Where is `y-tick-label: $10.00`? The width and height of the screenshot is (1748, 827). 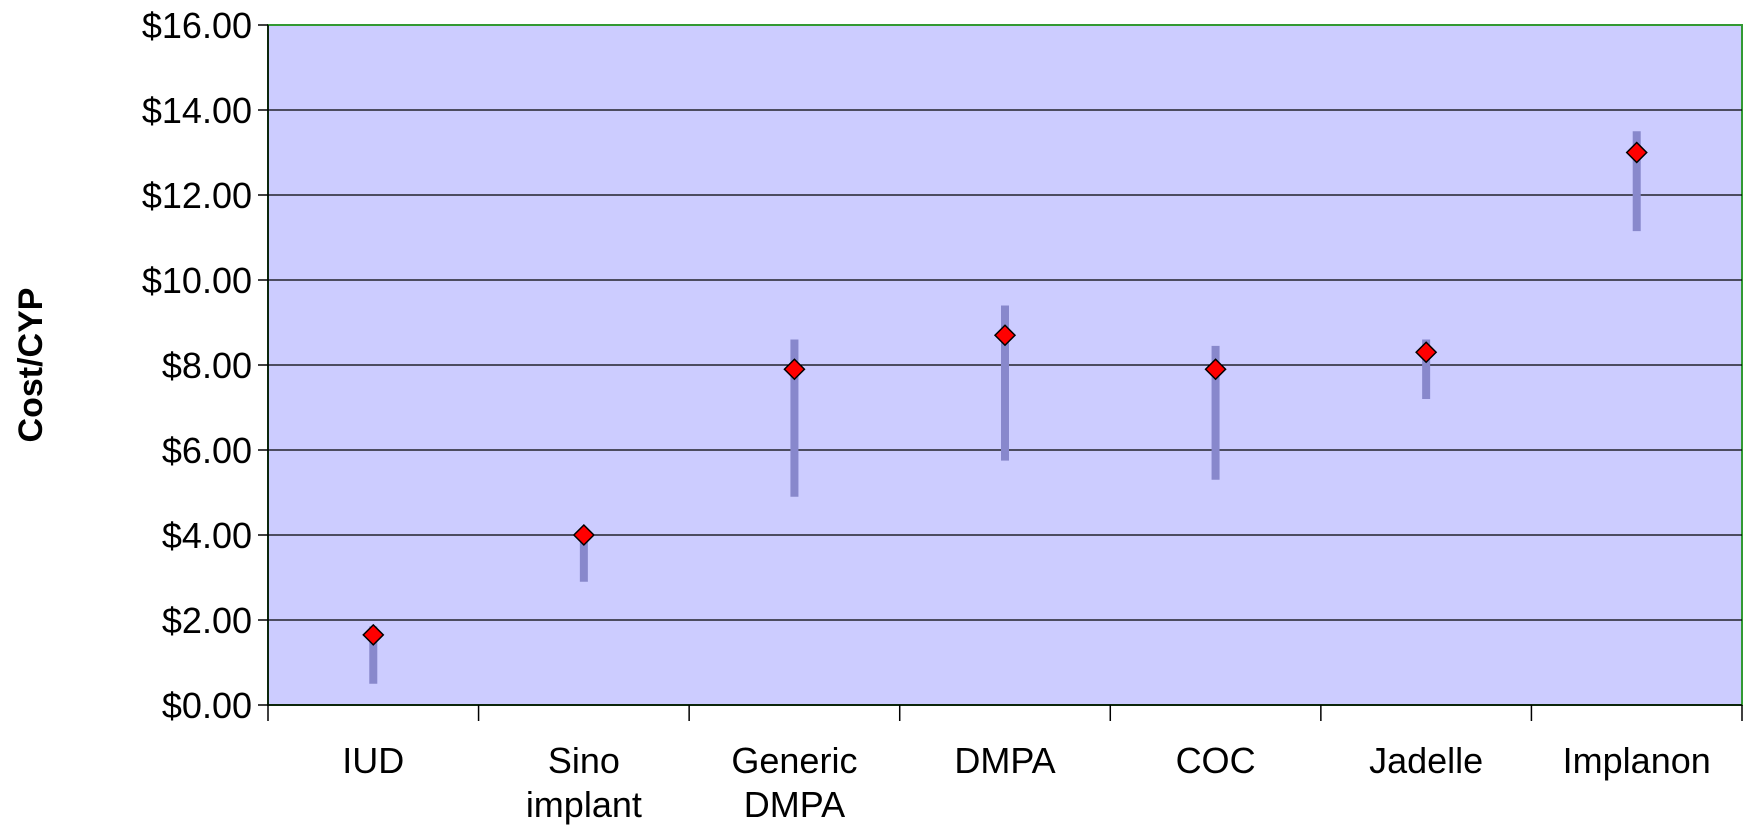
y-tick-label: $10.00 is located at coordinates (197, 280).